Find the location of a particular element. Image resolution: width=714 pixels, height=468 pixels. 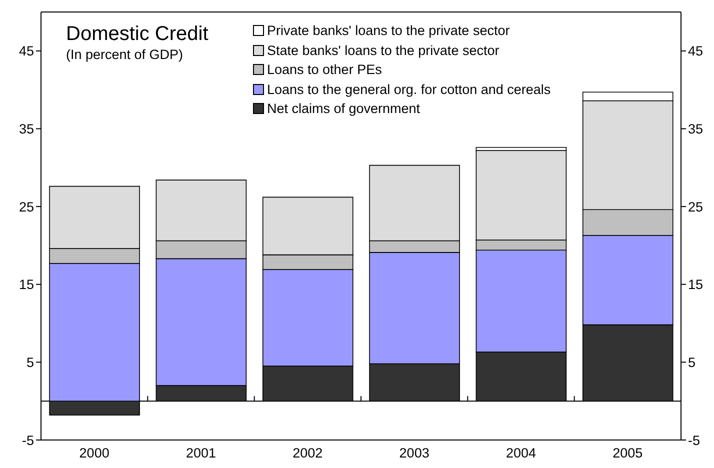

legend-label: Net claims of government is located at coordinates (343, 109).